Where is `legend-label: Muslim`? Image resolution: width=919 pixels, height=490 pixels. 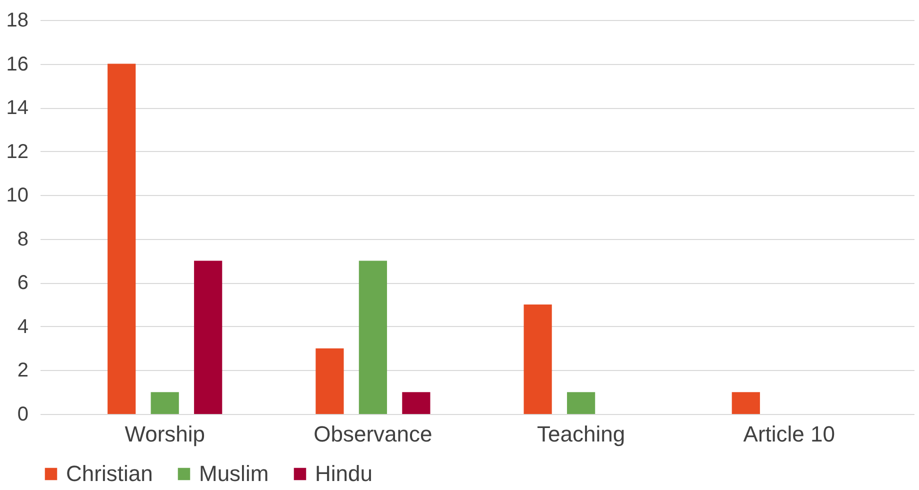 legend-label: Muslim is located at coordinates (234, 473).